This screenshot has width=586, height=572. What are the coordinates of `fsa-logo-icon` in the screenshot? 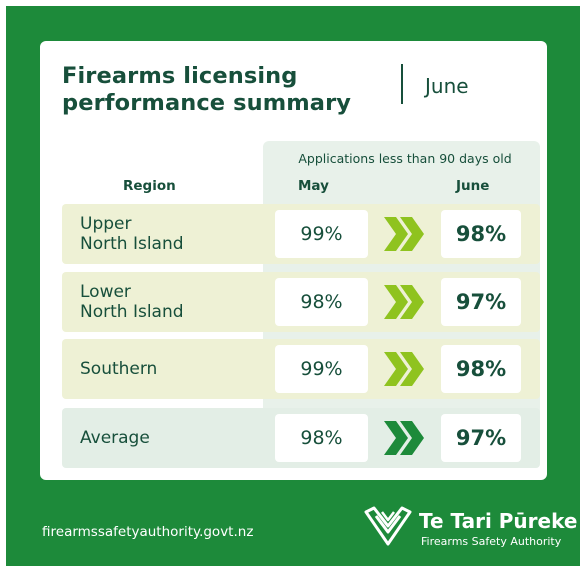 It's located at (388, 526).